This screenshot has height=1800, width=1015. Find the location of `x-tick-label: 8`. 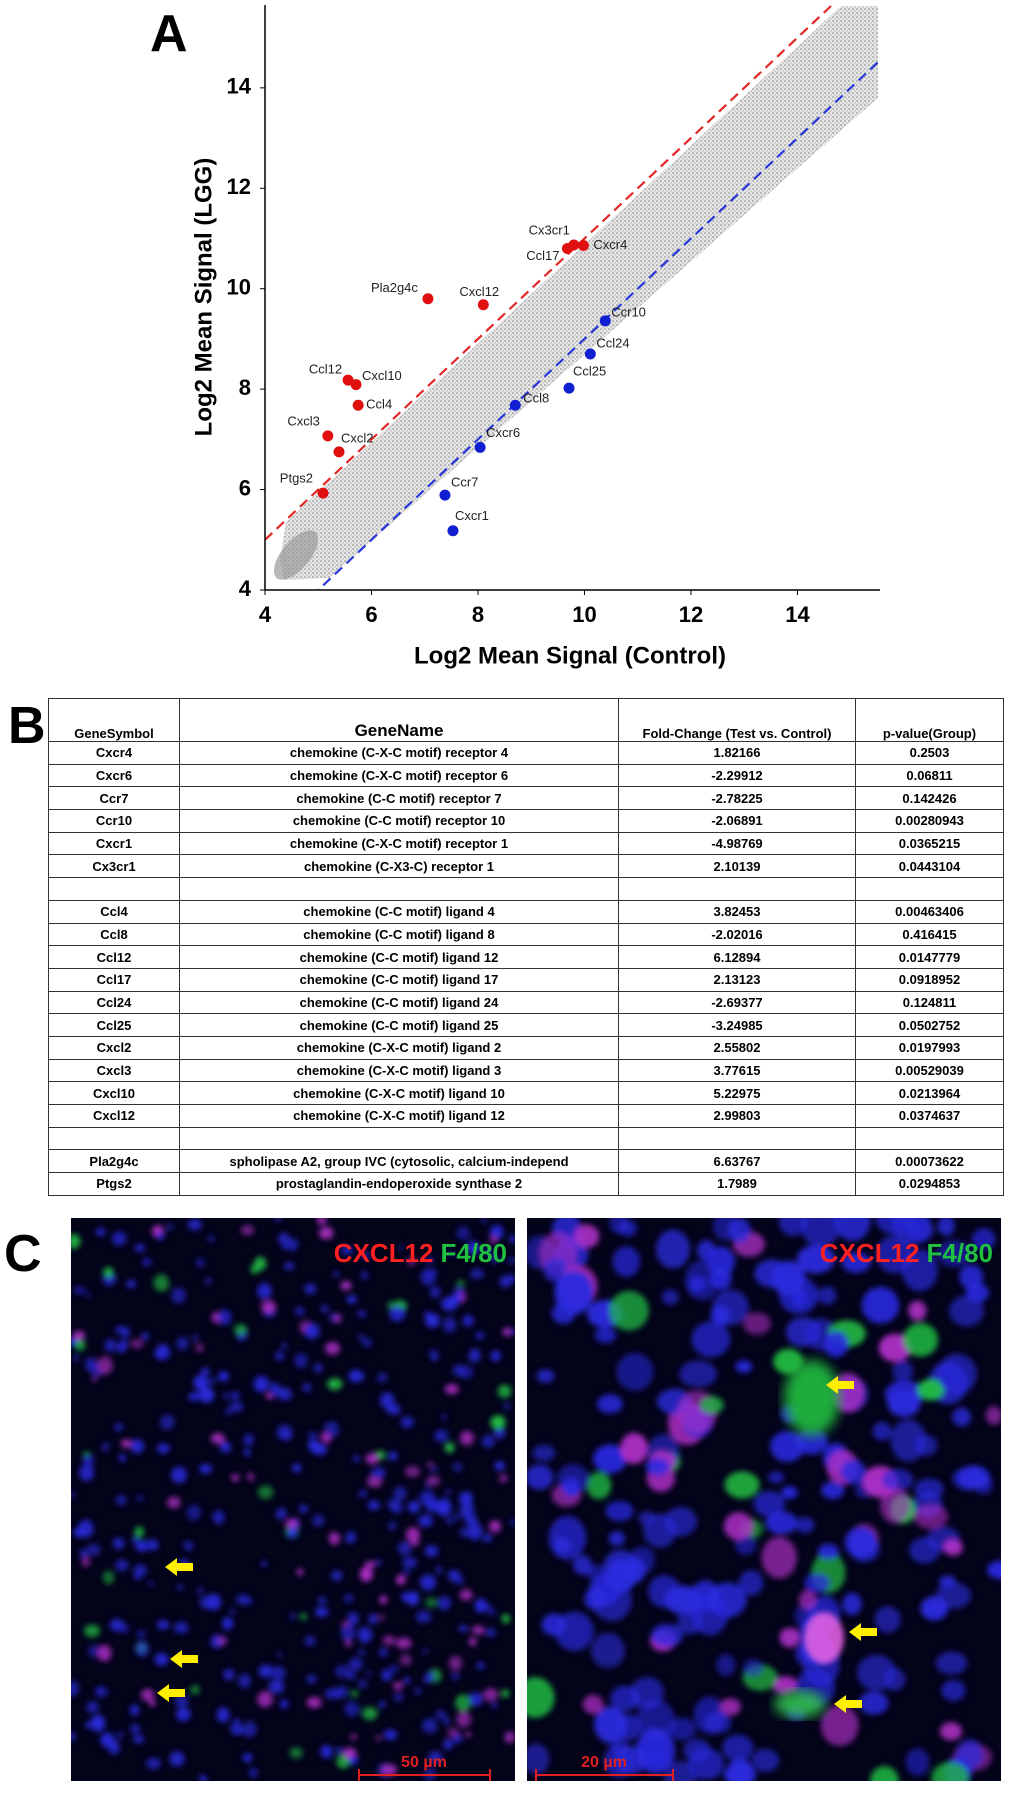

x-tick-label: 8 is located at coordinates (478, 614).